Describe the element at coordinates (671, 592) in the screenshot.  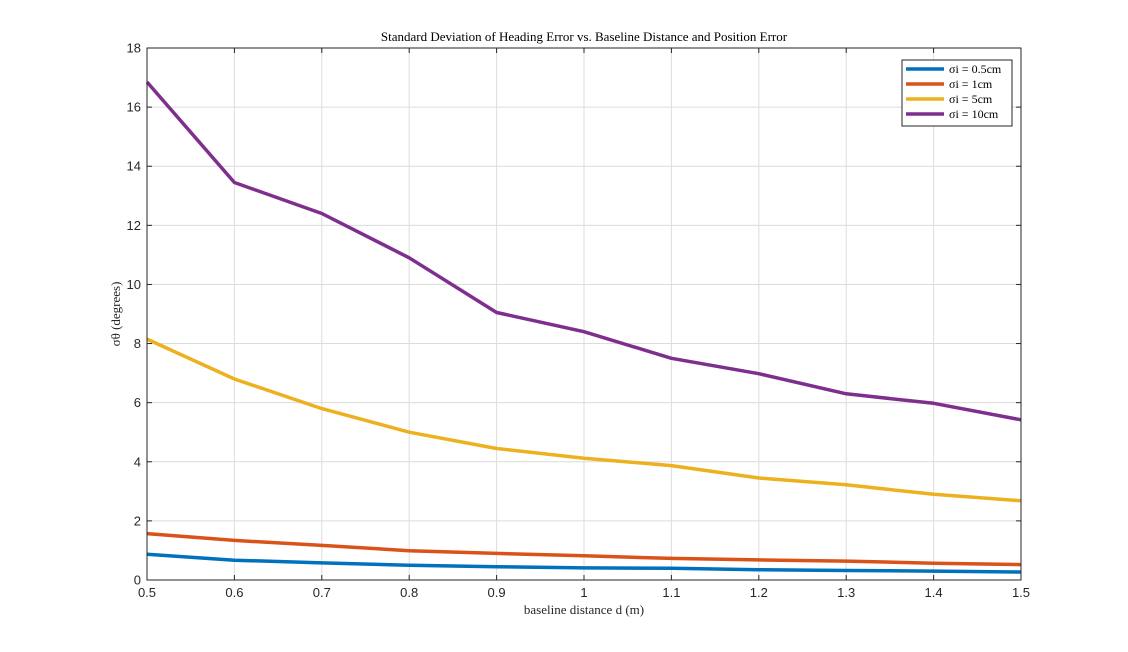
I see `x-tick-label: 1.1` at that location.